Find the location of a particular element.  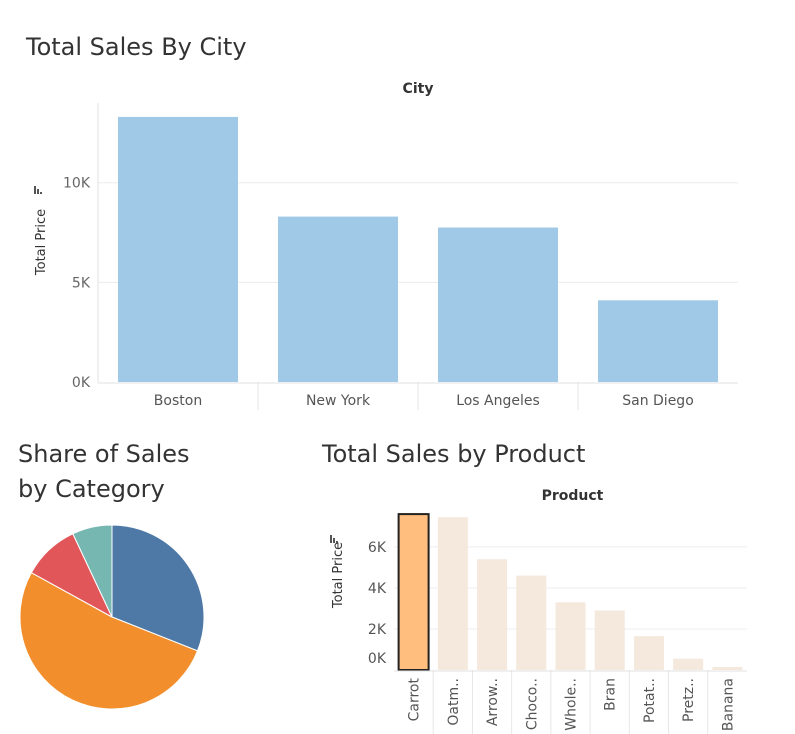

product-xtick-label: Pretz.. is located at coordinates (689, 700).